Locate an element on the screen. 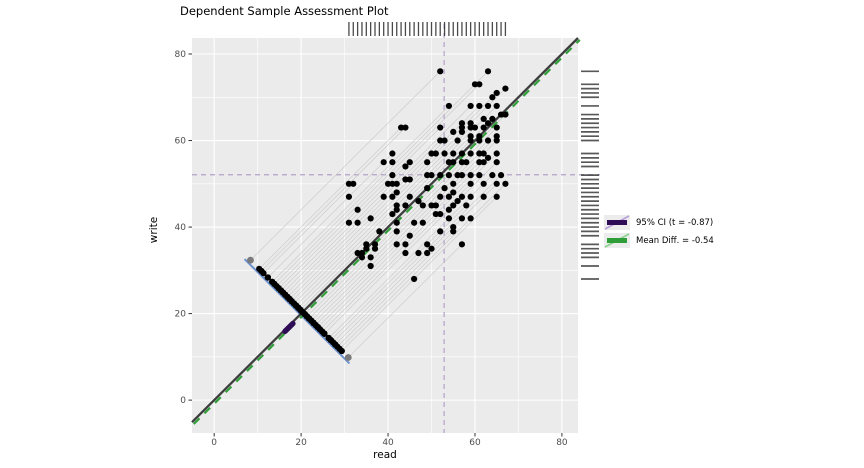 Image resolution: width=864 pixels, height=468 pixels. extreme-difference-point-min is located at coordinates (250, 260).